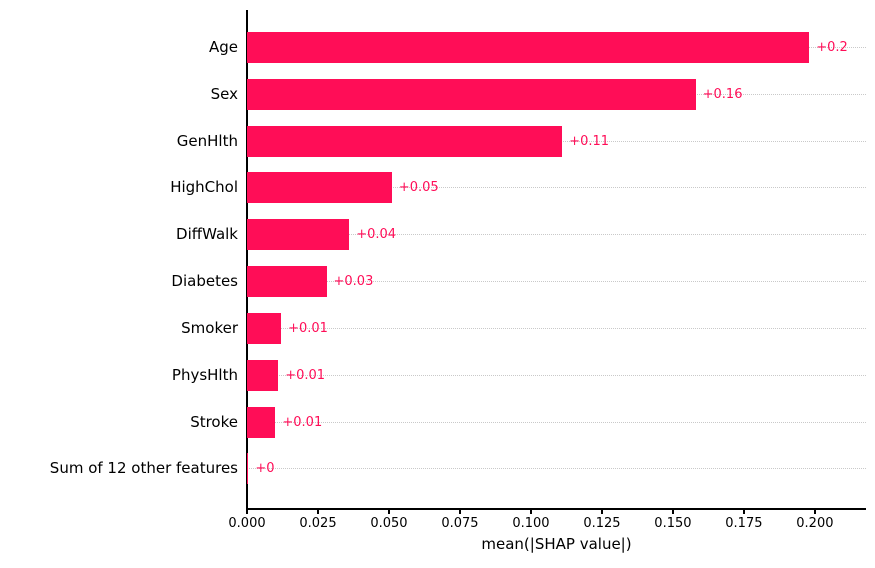 This screenshot has width=875, height=568. Describe the element at coordinates (744, 523) in the screenshot. I see `x-tick-label: 0.175` at that location.